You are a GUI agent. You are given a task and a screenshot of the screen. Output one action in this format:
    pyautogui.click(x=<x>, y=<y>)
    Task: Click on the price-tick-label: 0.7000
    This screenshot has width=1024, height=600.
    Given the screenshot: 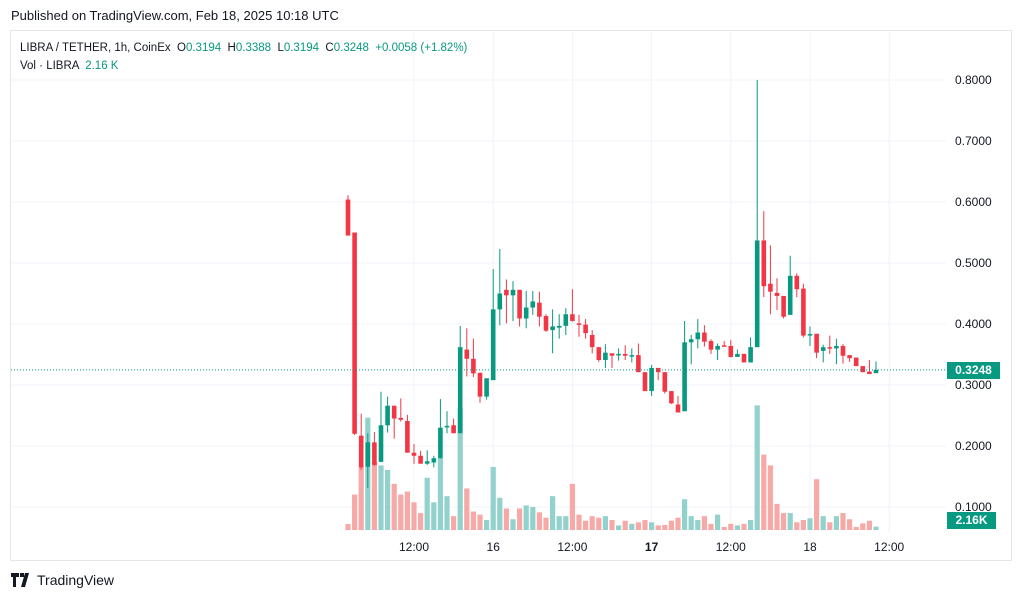 What is the action you would take?
    pyautogui.click(x=973, y=141)
    